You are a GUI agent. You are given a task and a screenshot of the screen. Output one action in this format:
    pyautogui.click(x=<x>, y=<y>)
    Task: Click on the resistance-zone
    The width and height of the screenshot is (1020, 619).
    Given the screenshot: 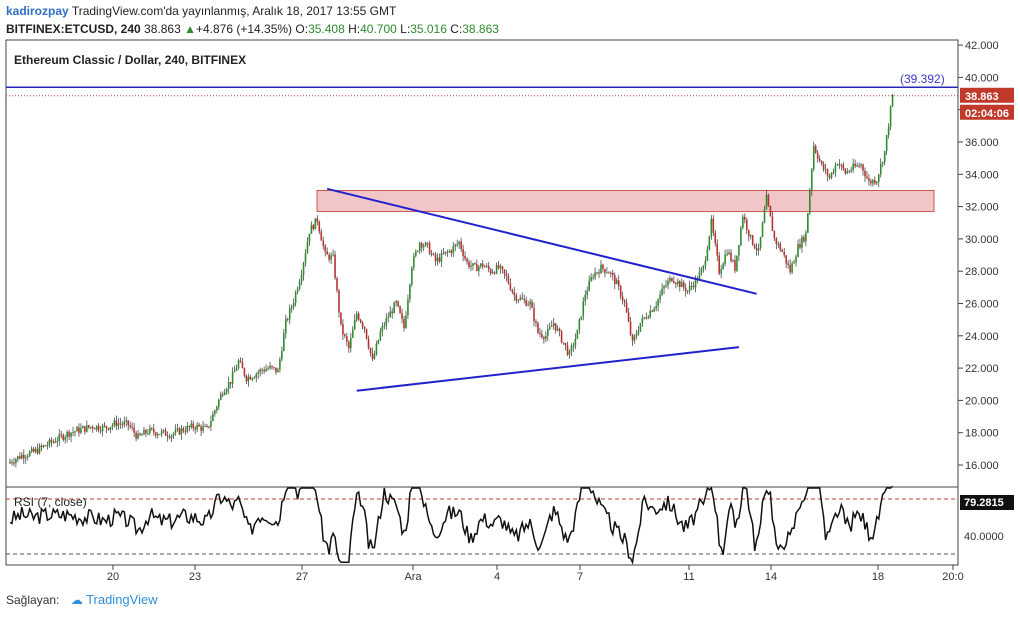 What is the action you would take?
    pyautogui.click(x=625, y=201)
    